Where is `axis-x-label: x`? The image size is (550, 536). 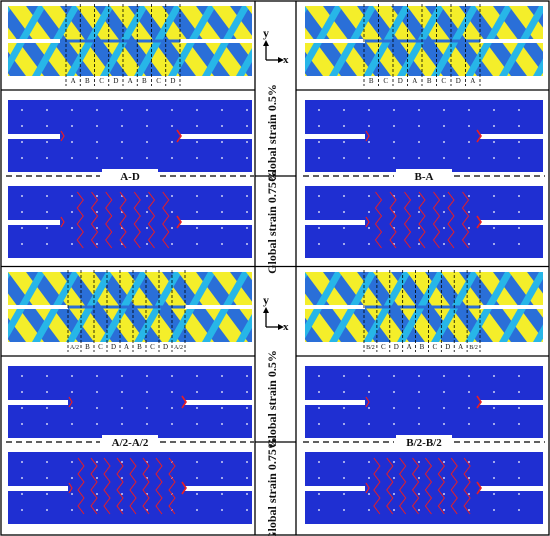
axis-x-label: x is located at coordinates (286, 327).